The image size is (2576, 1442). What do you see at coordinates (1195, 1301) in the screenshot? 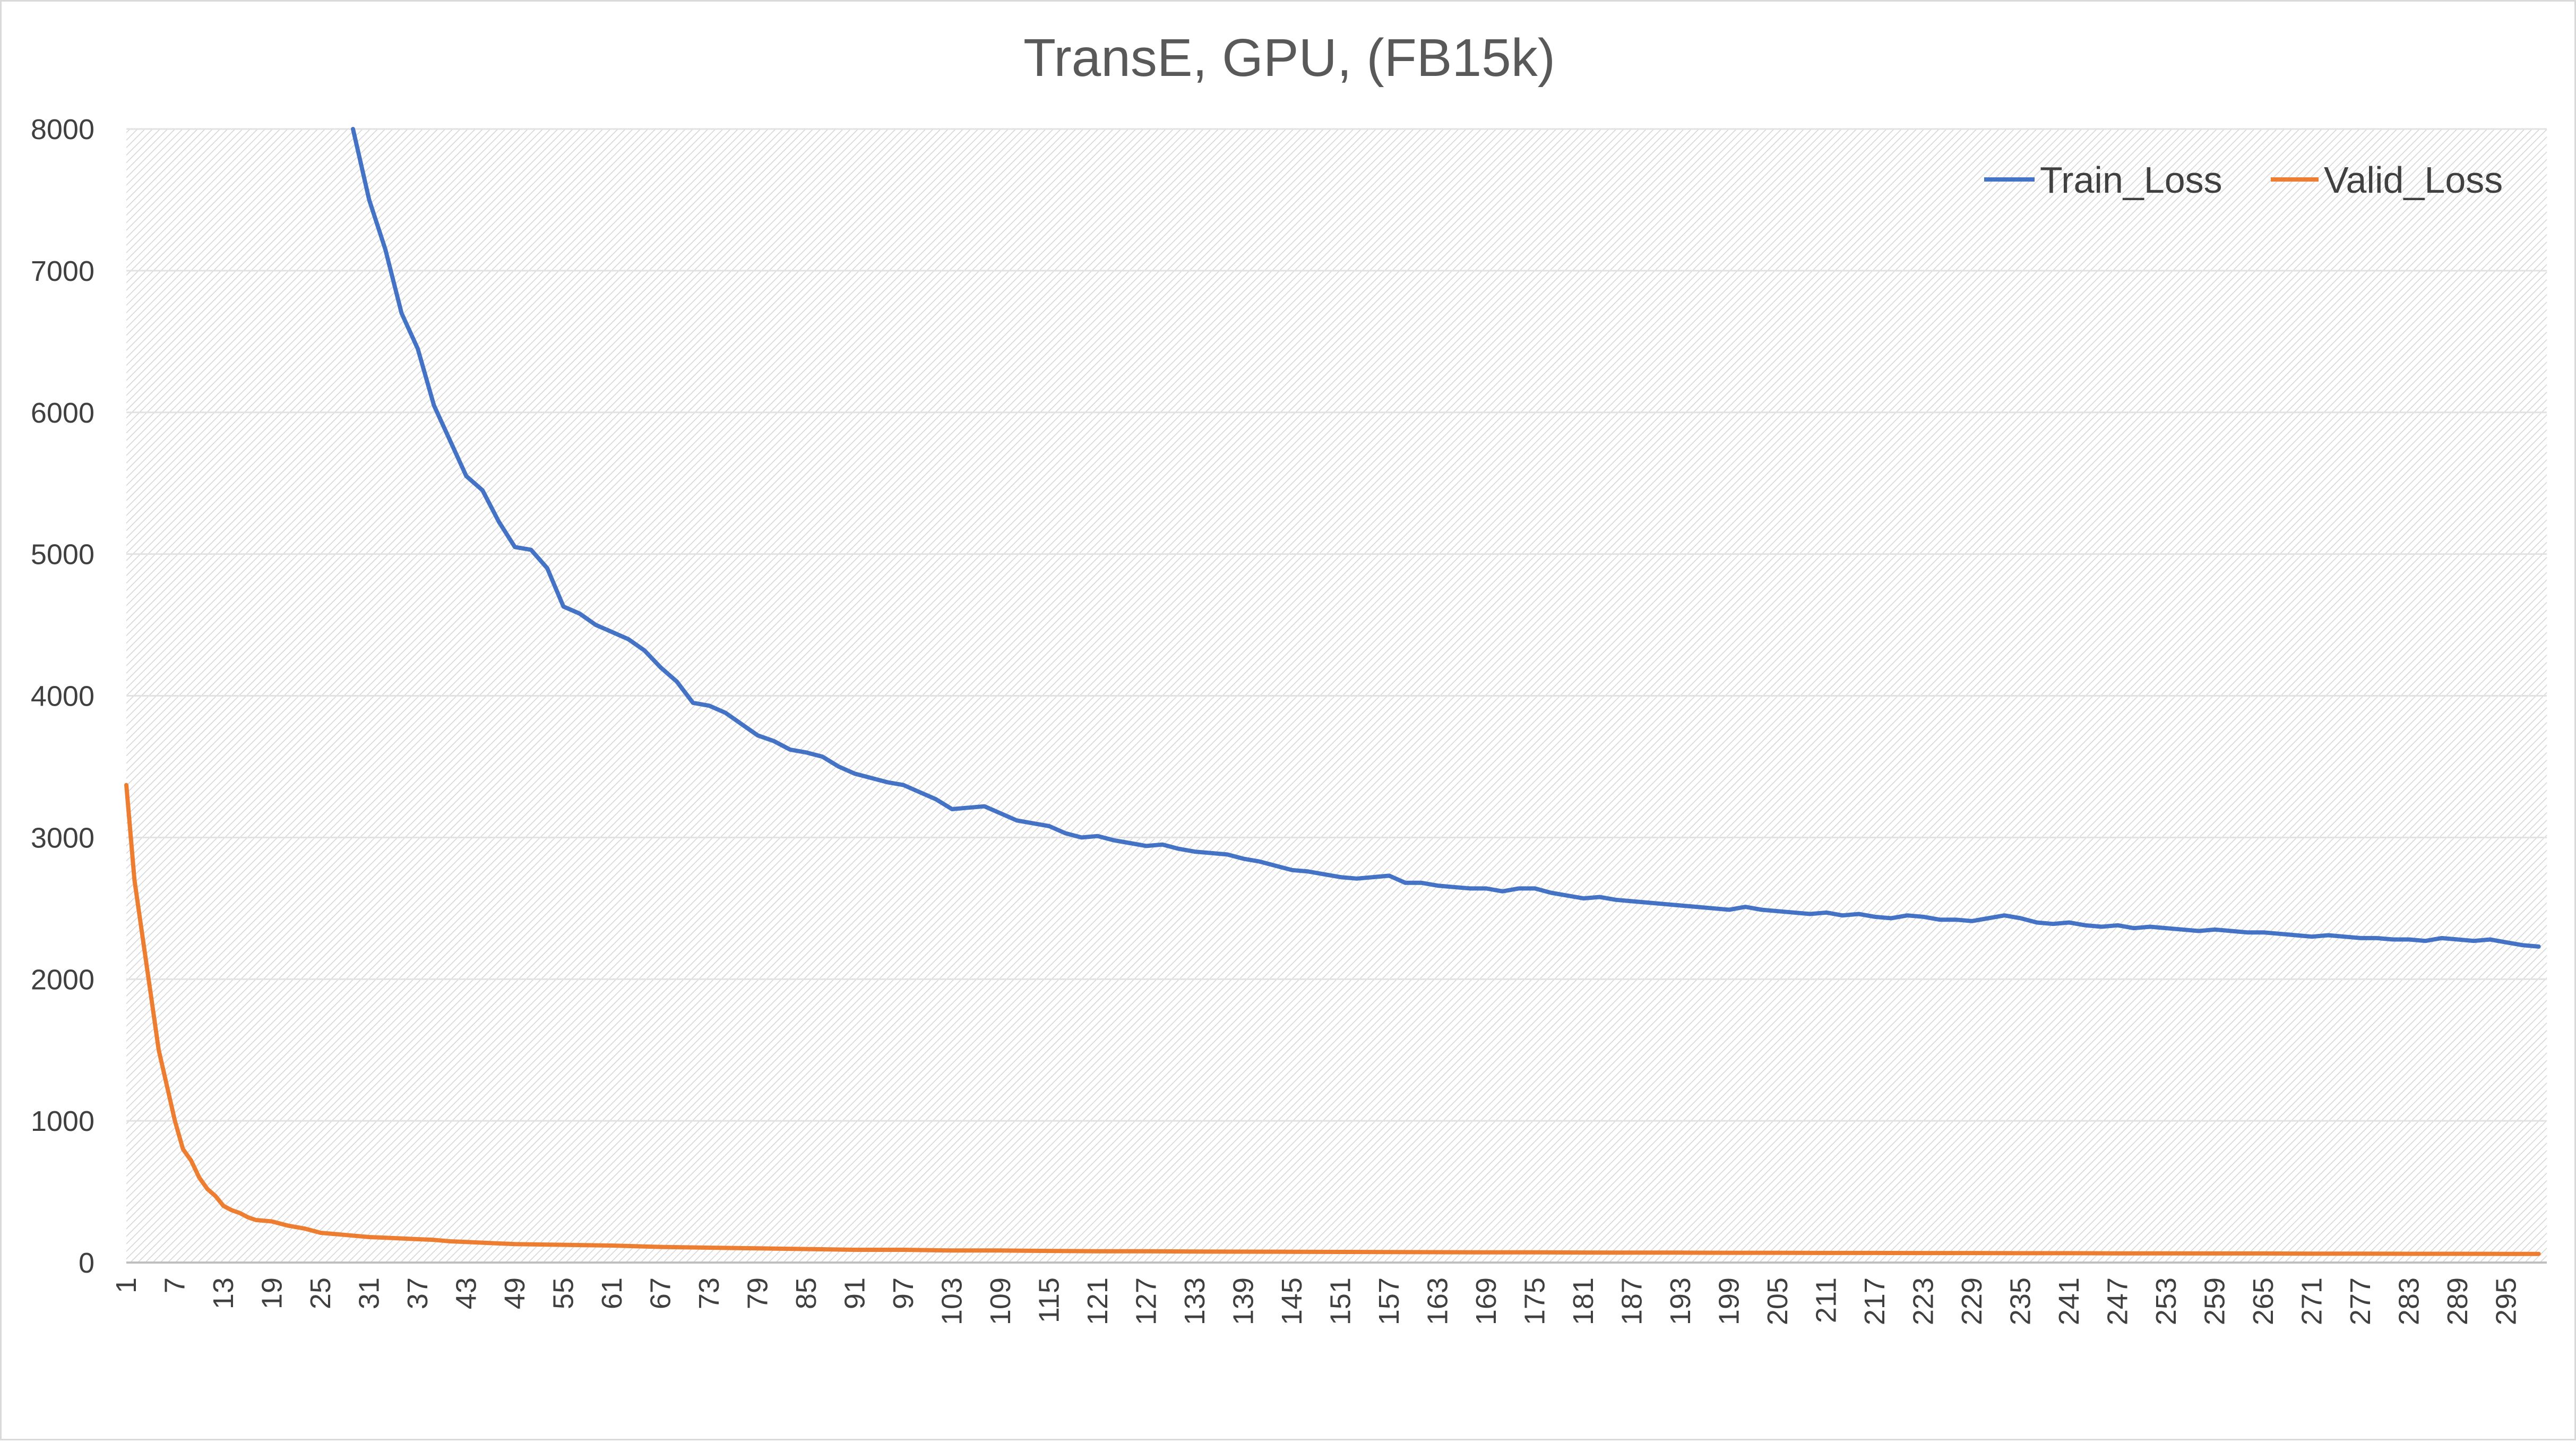
I see `x-tick-label: 133` at bounding box center [1195, 1301].